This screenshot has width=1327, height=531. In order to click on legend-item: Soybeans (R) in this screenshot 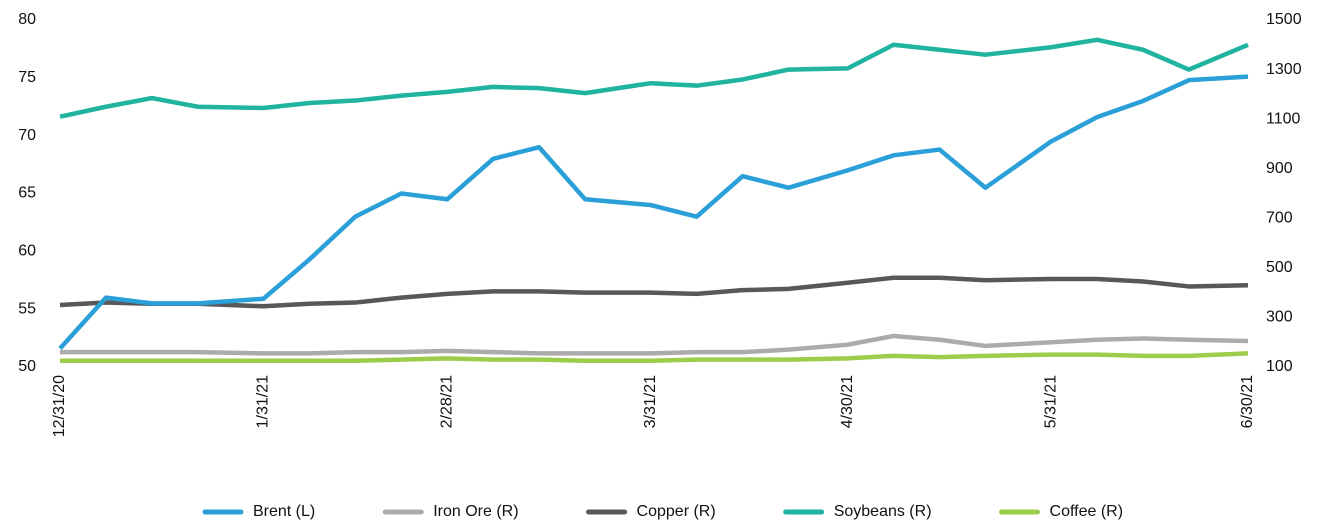, I will do `click(857, 511)`.